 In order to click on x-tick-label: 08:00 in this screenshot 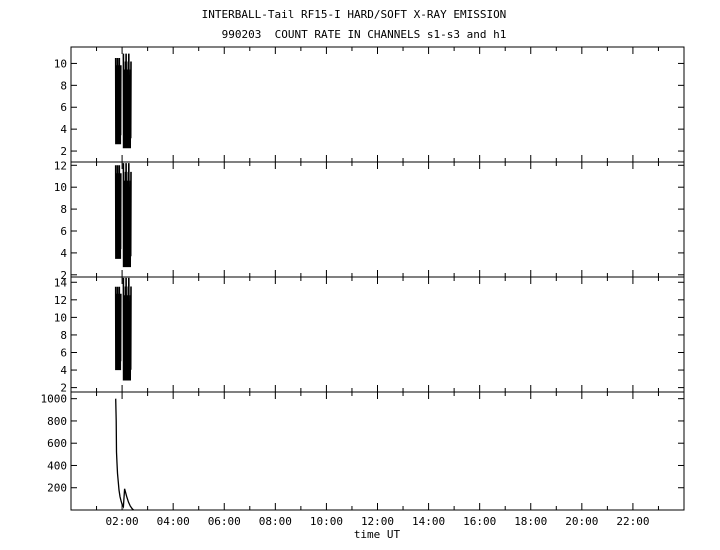, I will do `click(275, 521)`.